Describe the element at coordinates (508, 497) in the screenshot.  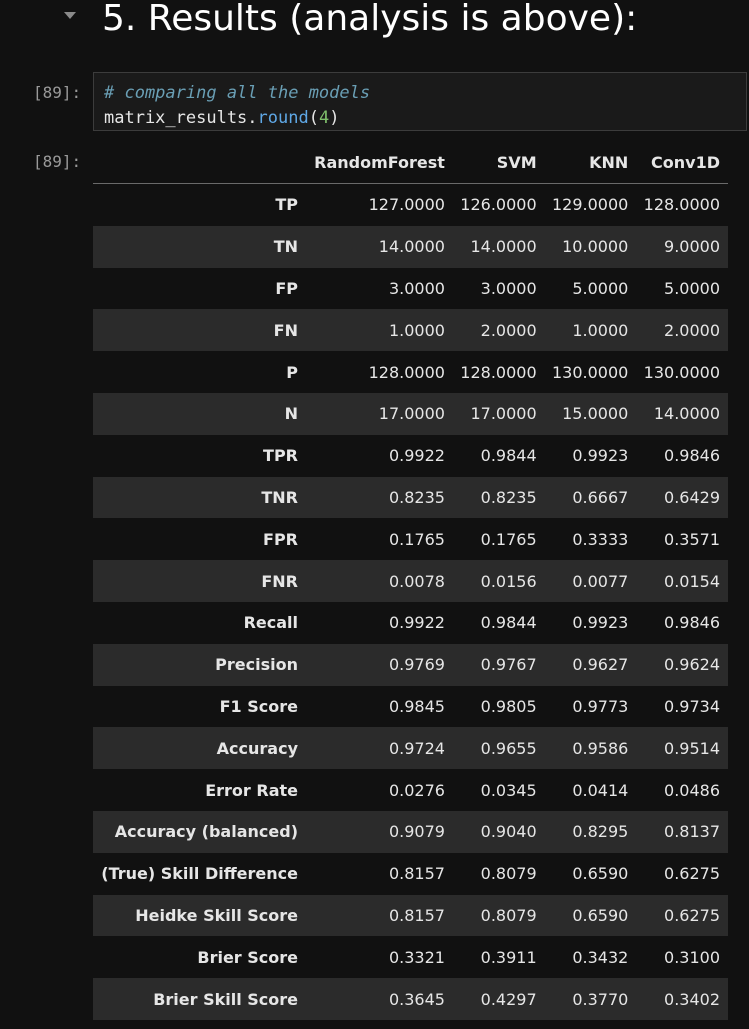
I see `table-cell: 0.8235` at that location.